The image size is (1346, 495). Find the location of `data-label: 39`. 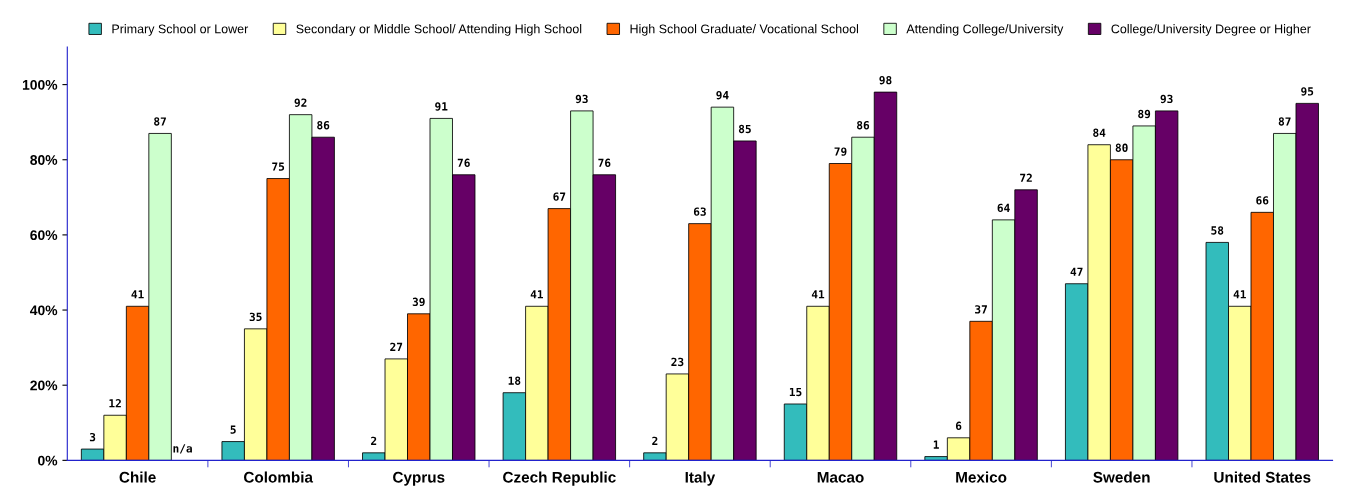

data-label: 39 is located at coordinates (418, 302).